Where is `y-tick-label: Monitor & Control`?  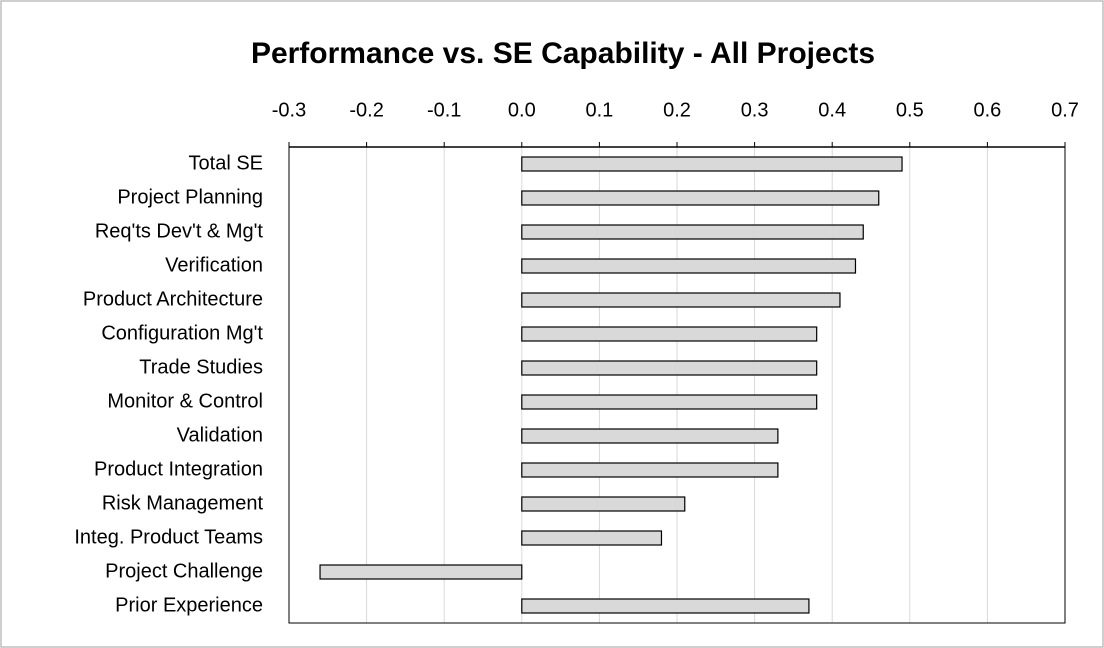
y-tick-label: Monitor & Control is located at coordinates (185, 401).